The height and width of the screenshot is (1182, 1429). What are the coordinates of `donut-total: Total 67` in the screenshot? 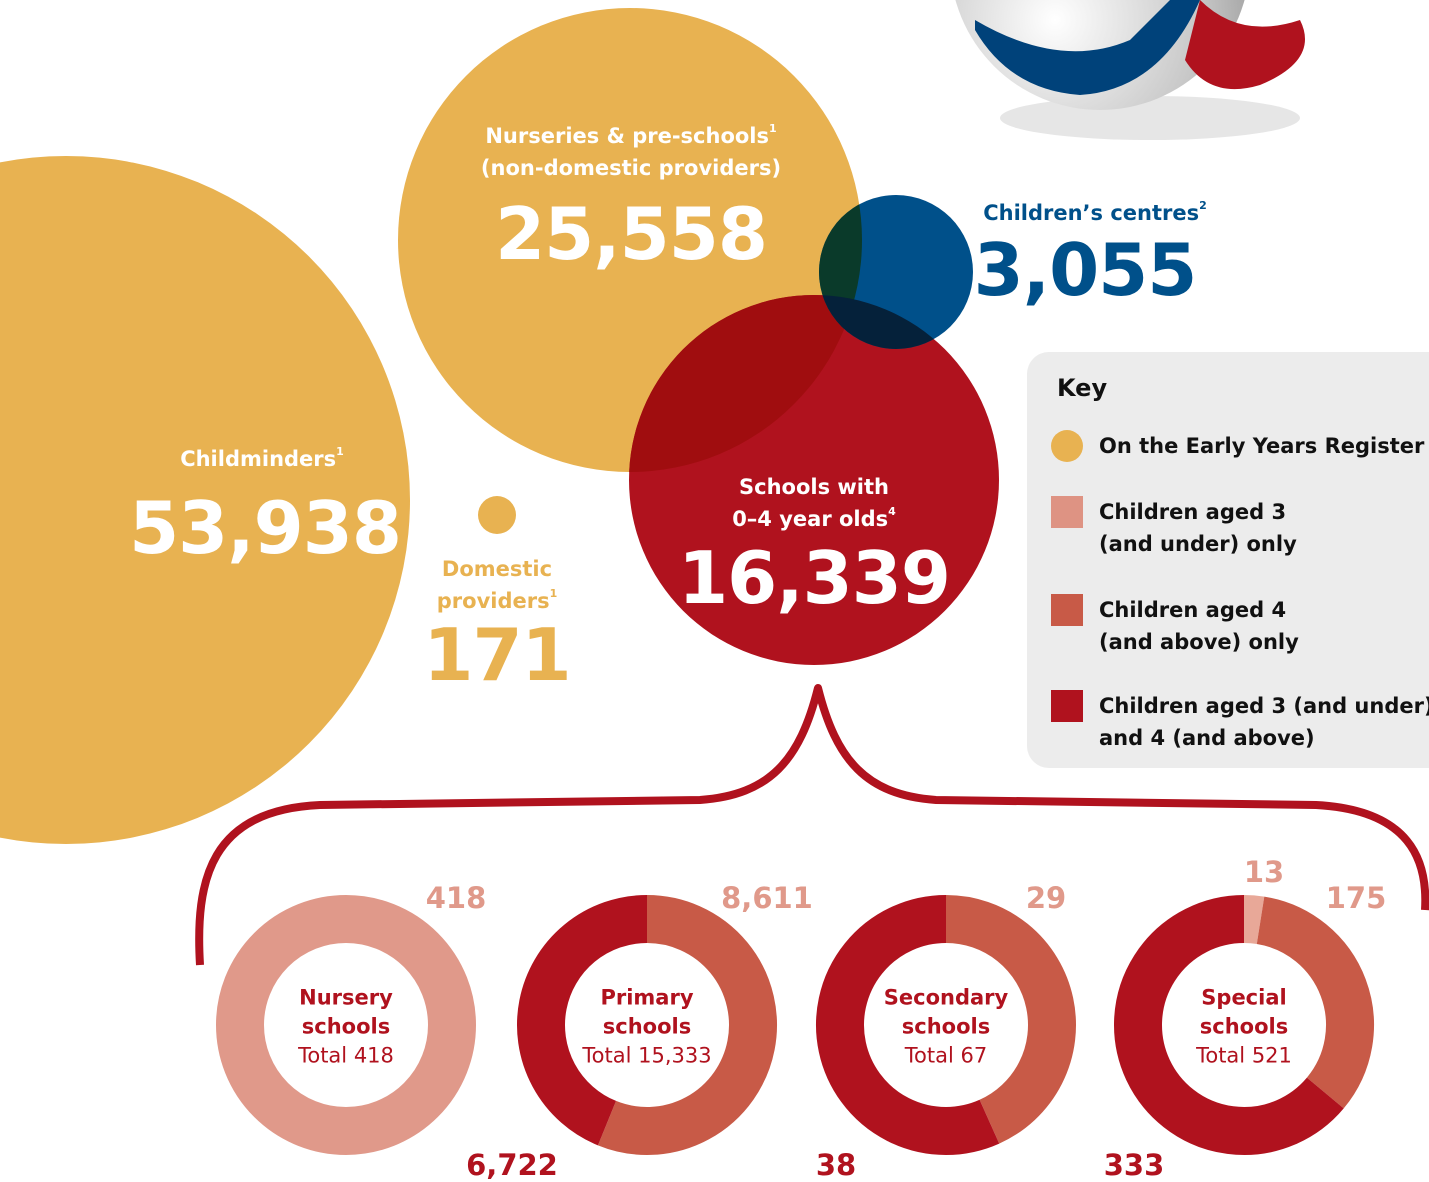 It's located at (946, 1055).